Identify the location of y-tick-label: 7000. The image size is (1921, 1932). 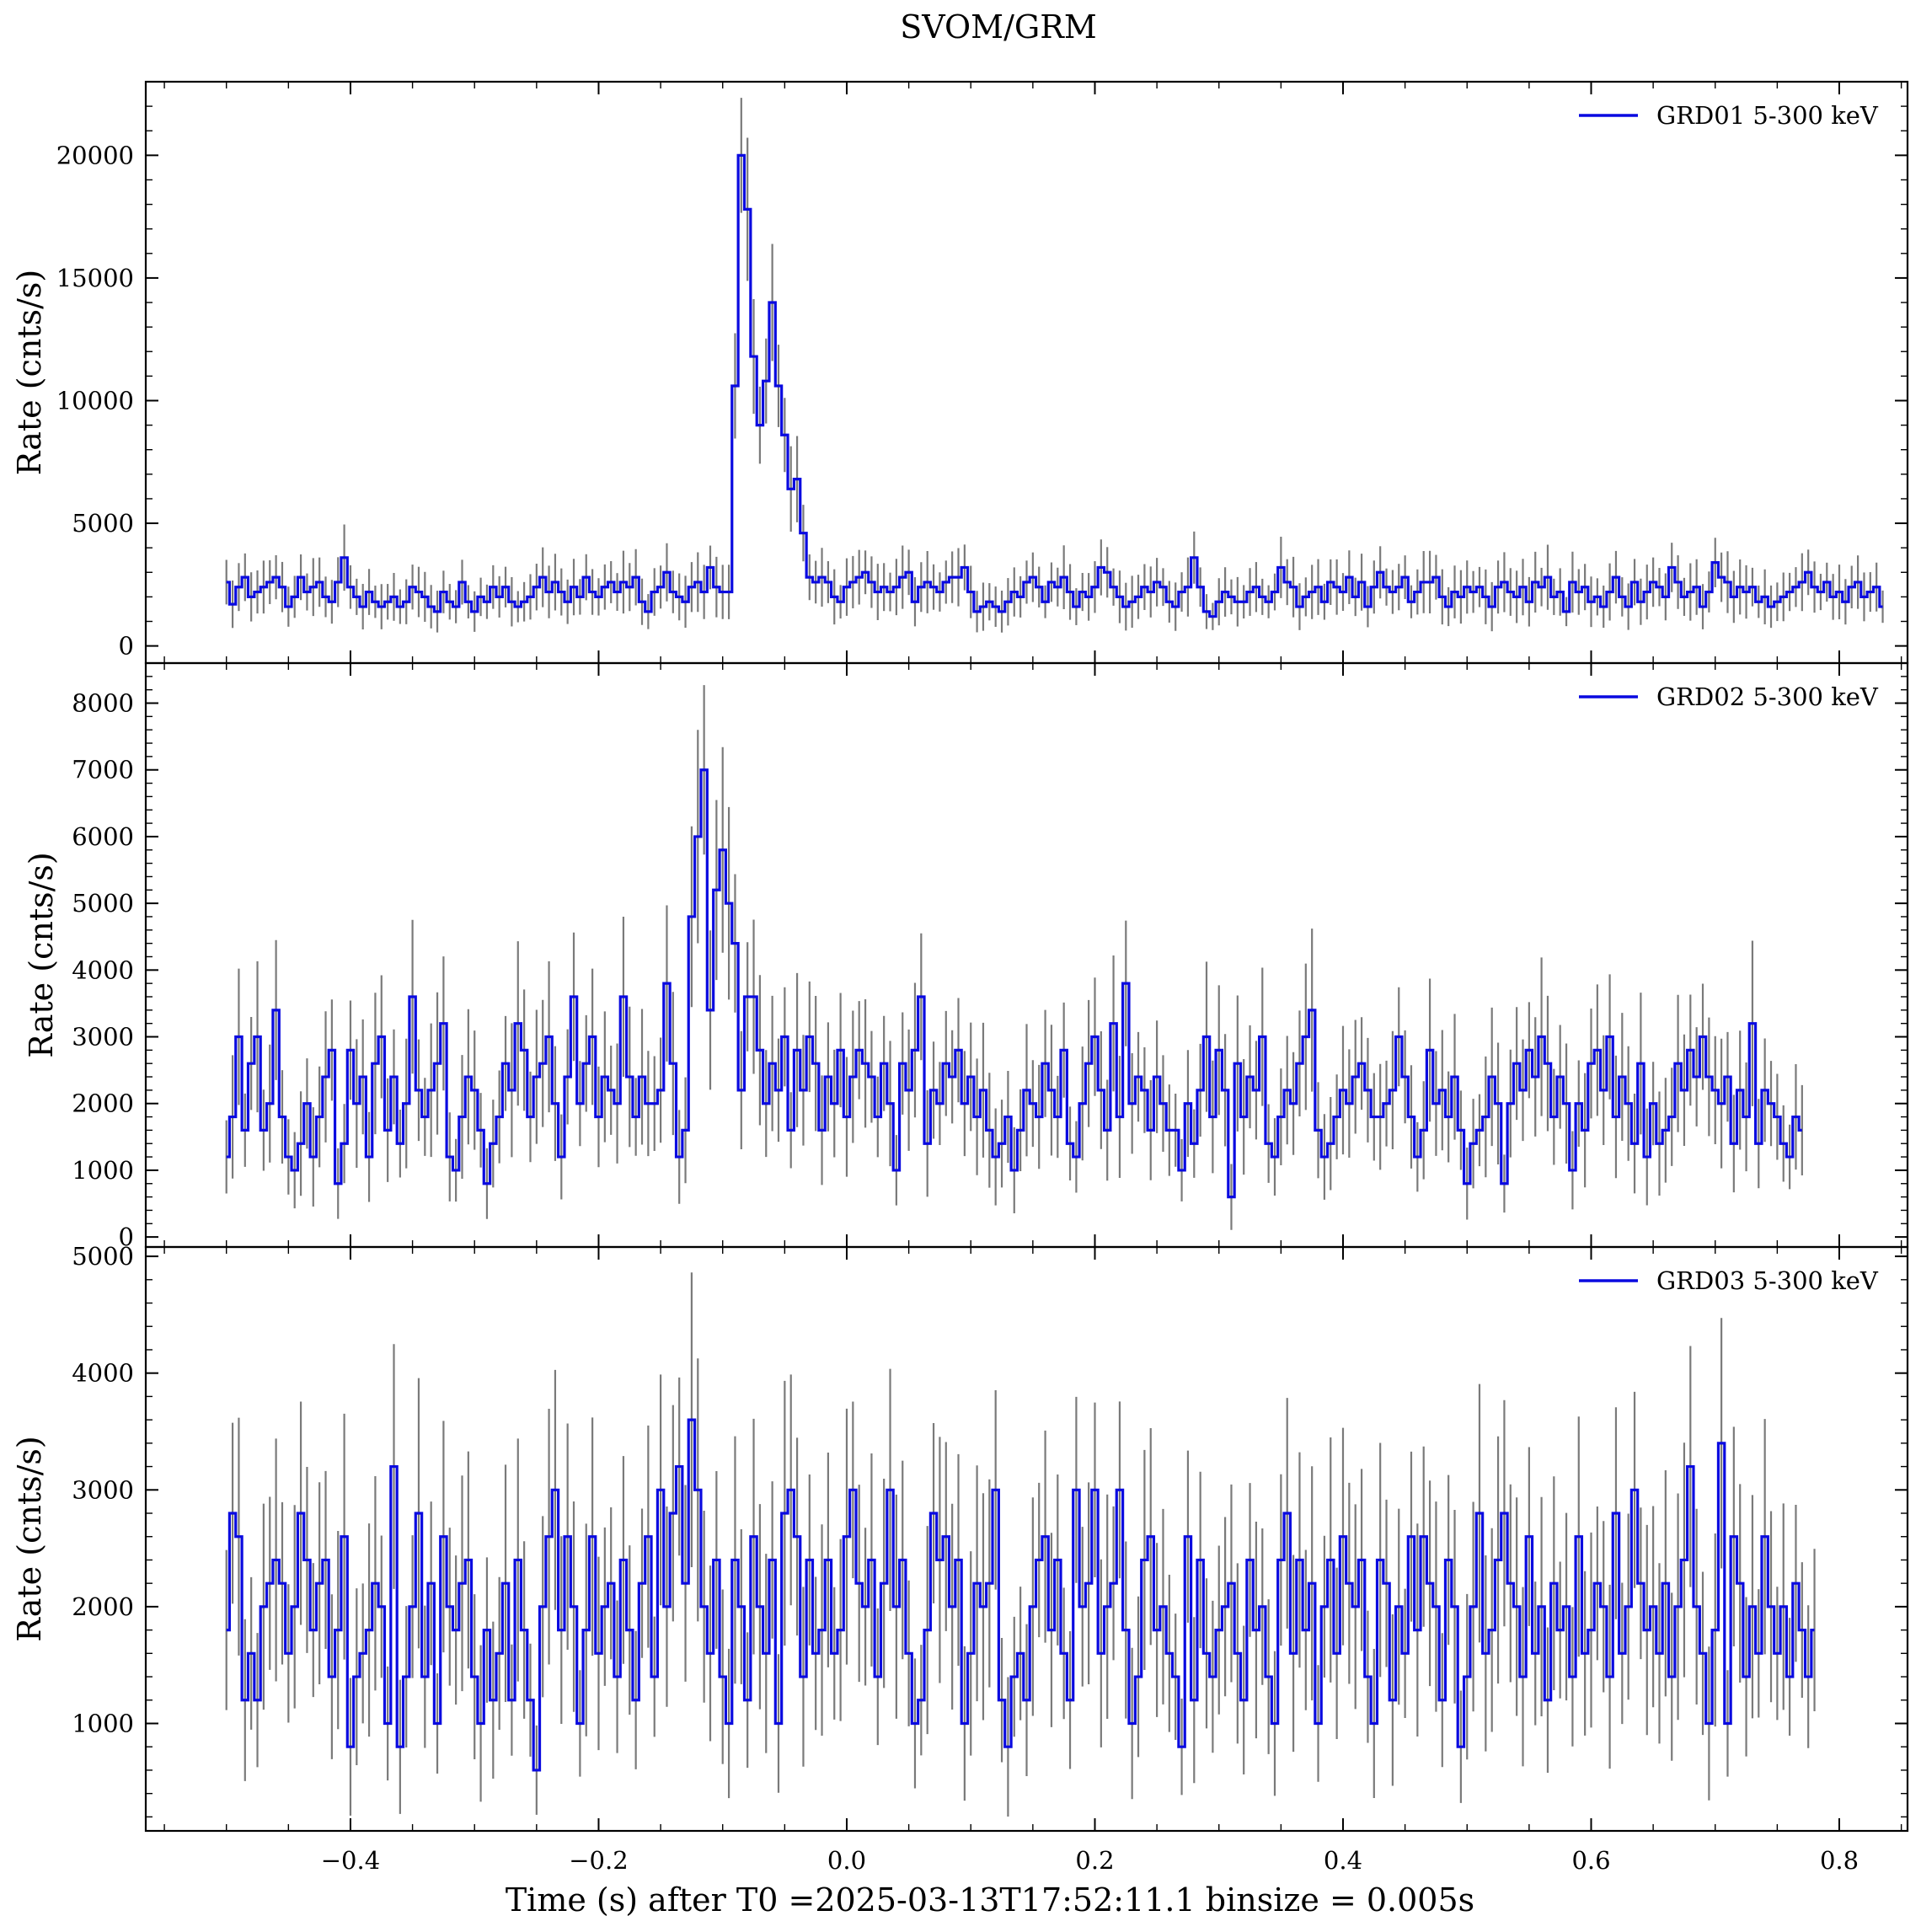
(103, 770).